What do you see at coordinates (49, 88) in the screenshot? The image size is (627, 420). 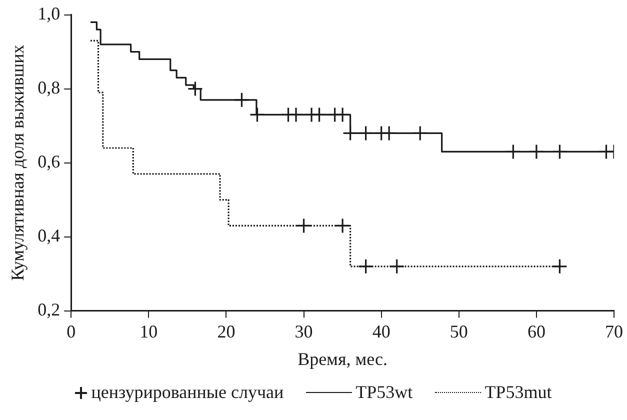 I see `y-tick-label: 0,8` at bounding box center [49, 88].